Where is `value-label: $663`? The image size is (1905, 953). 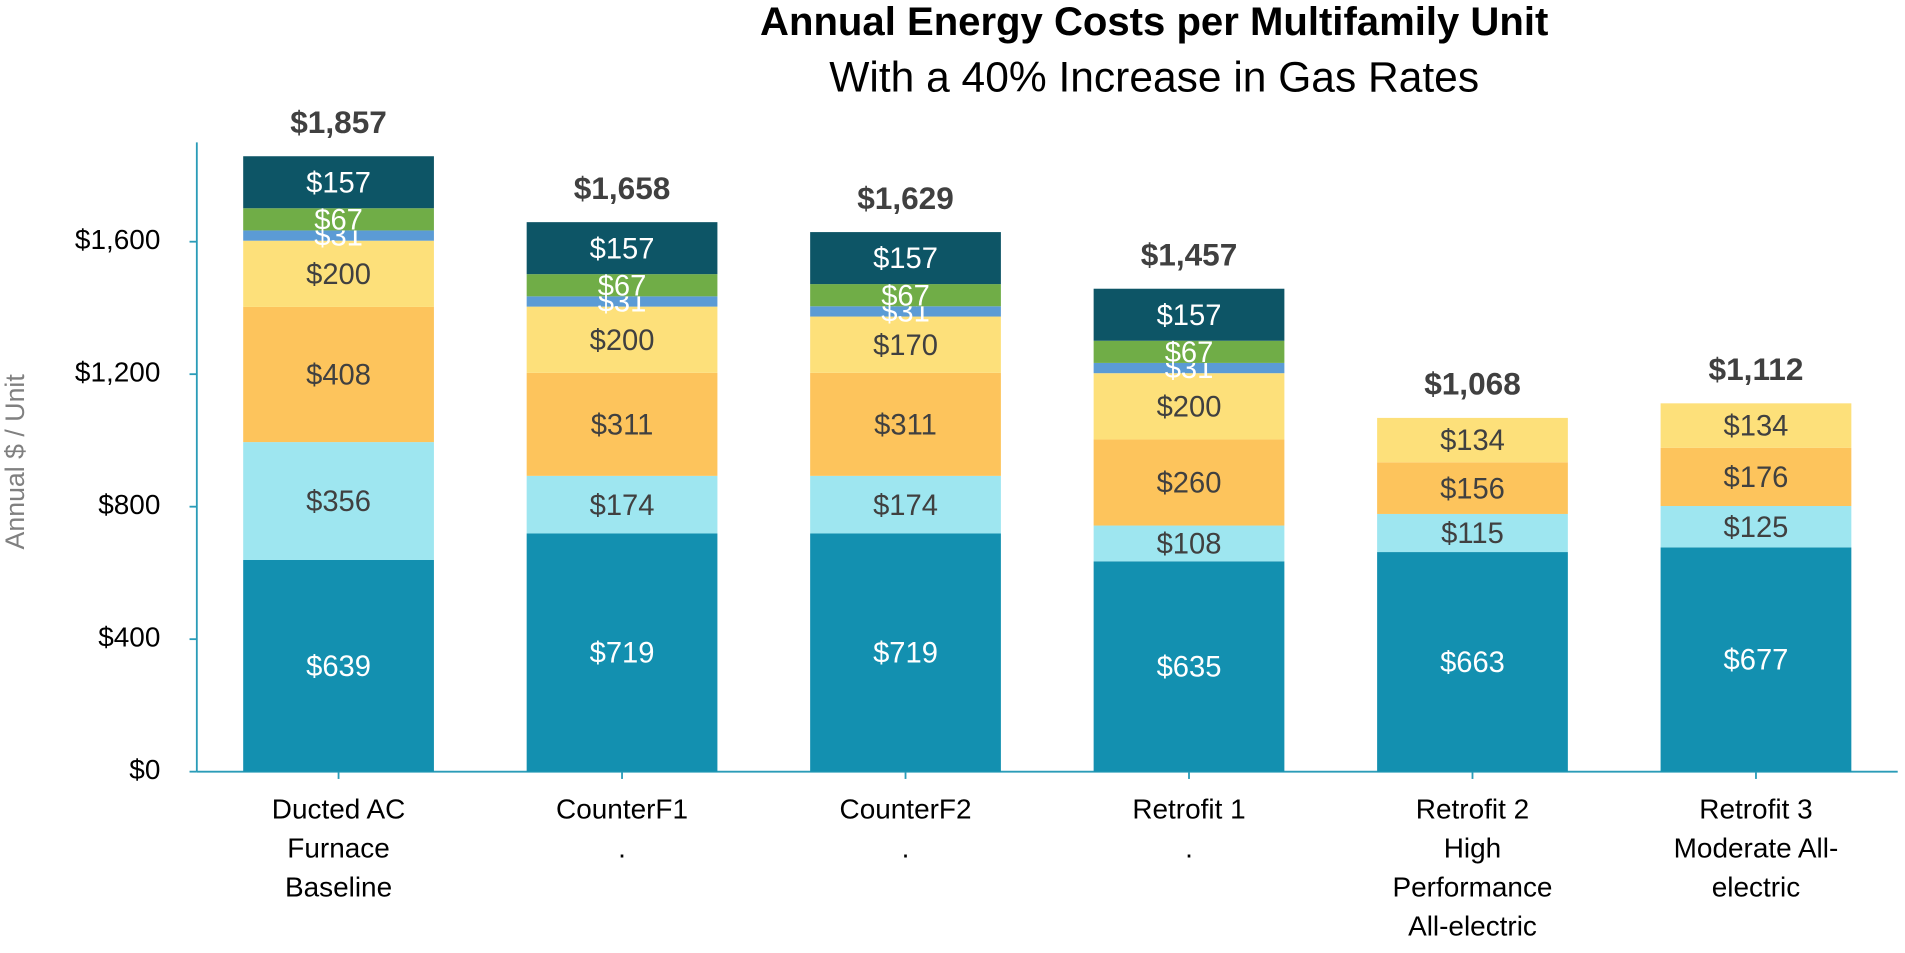
value-label: $663 is located at coordinates (1472, 663).